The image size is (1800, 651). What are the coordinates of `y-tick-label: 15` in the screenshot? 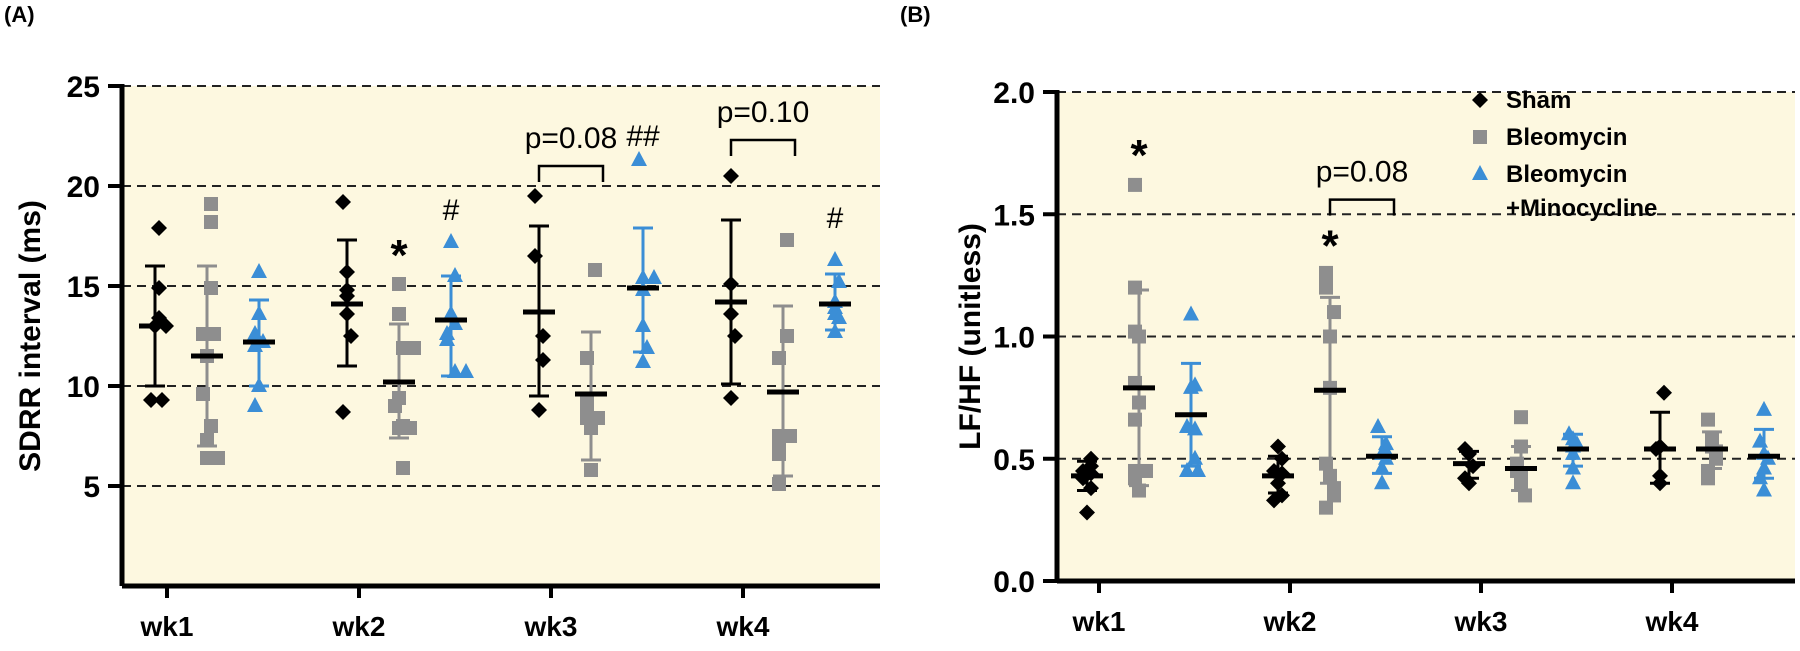 It's located at (83, 287).